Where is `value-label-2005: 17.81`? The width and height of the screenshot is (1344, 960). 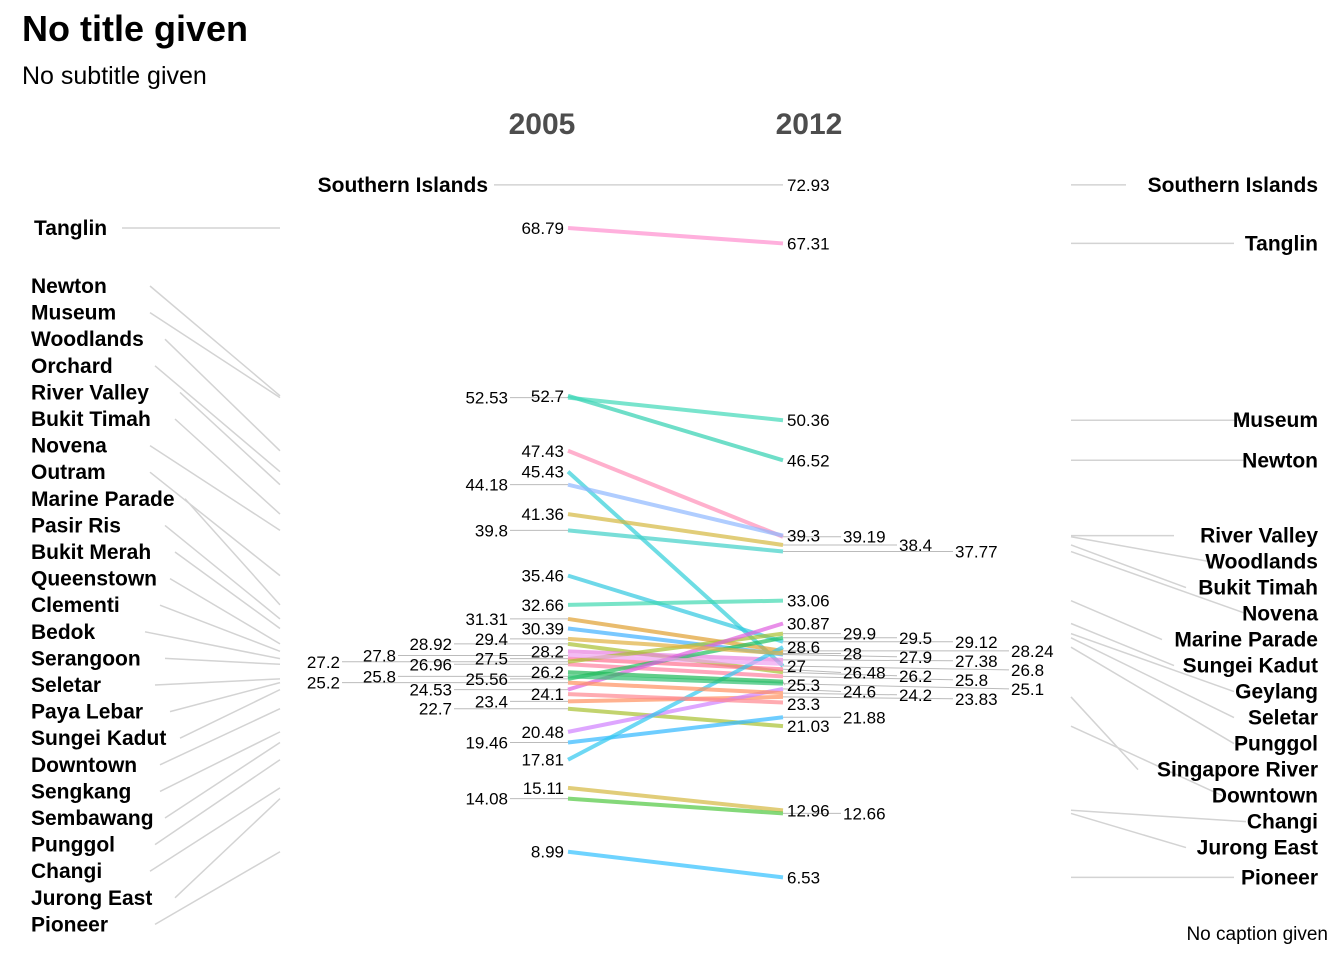 value-label-2005: 17.81 is located at coordinates (542, 760).